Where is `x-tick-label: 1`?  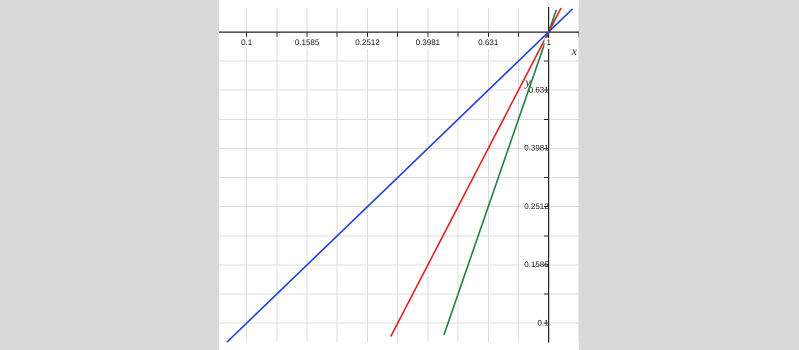 x-tick-label: 1 is located at coordinates (549, 43).